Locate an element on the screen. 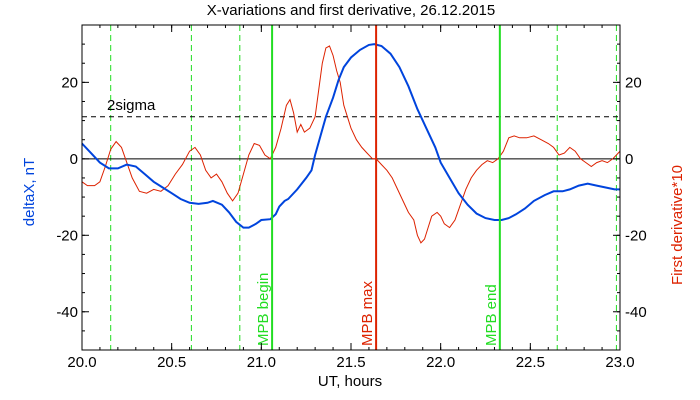 The height and width of the screenshot is (400, 700). x-tick-label: 22.0 is located at coordinates (440, 362).